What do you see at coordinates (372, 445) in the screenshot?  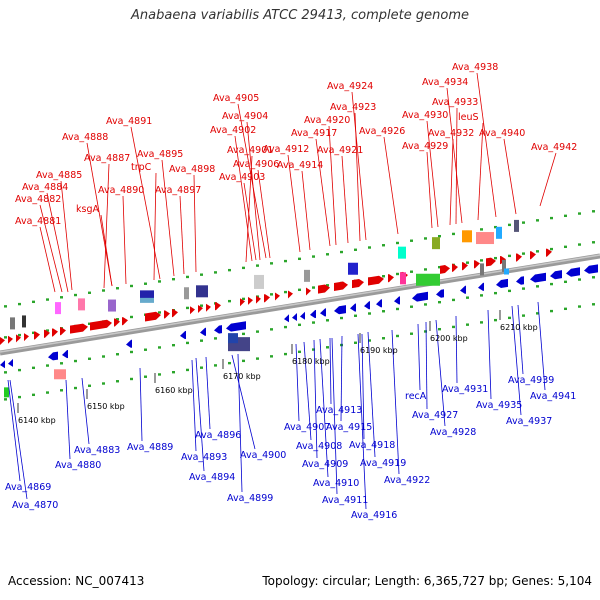 I see `gene-label-reverse: Ava_4918` at bounding box center [372, 445].